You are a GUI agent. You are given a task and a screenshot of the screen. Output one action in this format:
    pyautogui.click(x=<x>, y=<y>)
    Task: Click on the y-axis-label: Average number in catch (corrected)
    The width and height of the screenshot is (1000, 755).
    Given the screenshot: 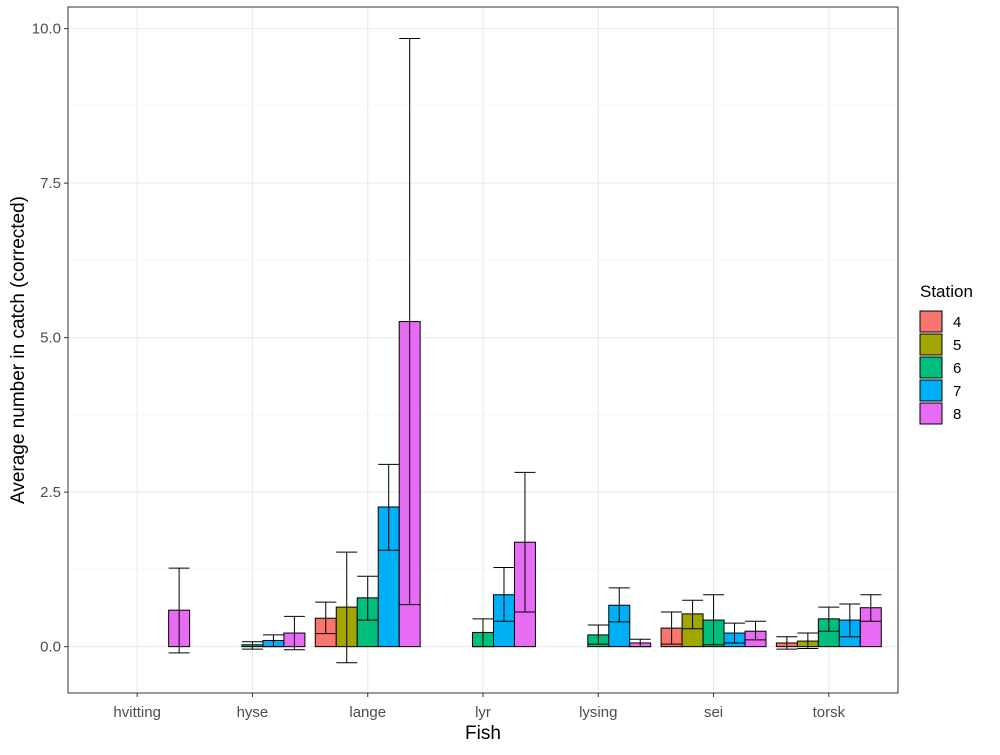 What is the action you would take?
    pyautogui.click(x=18, y=350)
    